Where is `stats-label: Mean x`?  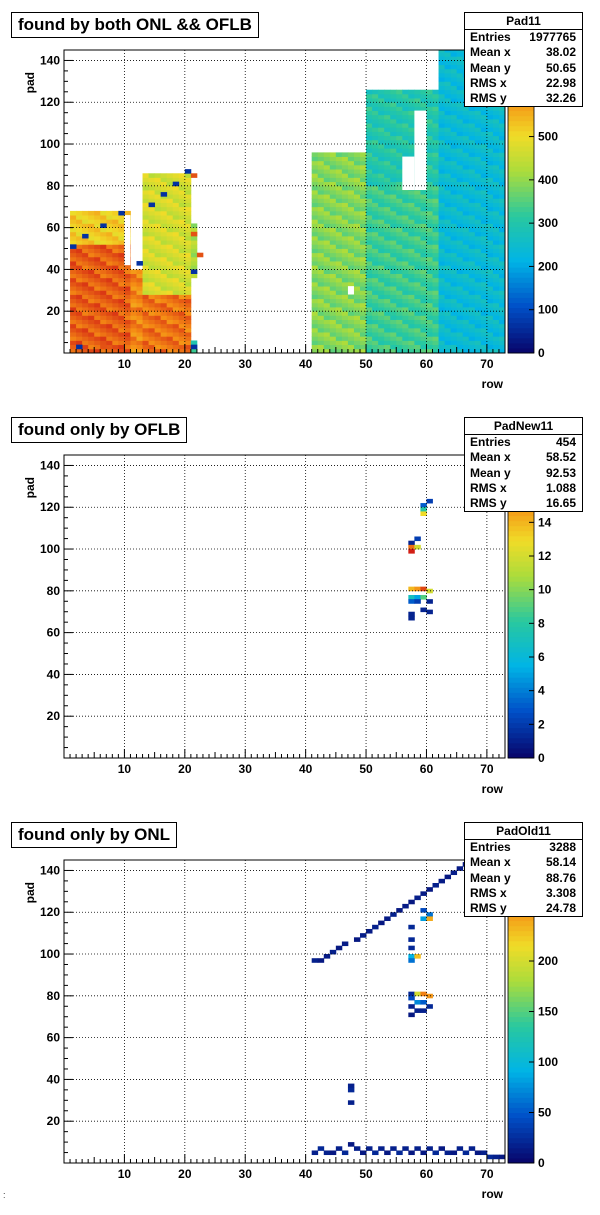
stats-label: Mean x is located at coordinates (490, 457).